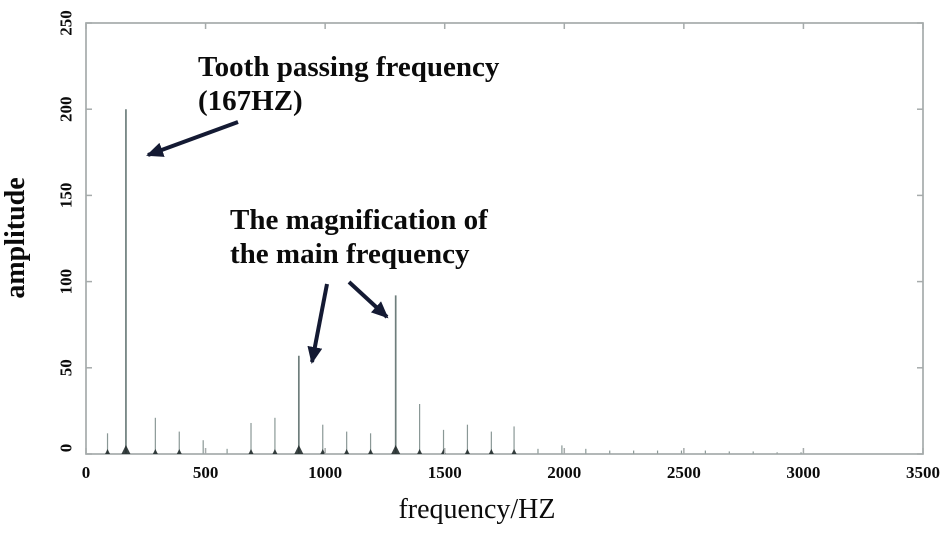 This screenshot has height=537, width=947. I want to click on y-tick-label: 100, so click(66, 282).